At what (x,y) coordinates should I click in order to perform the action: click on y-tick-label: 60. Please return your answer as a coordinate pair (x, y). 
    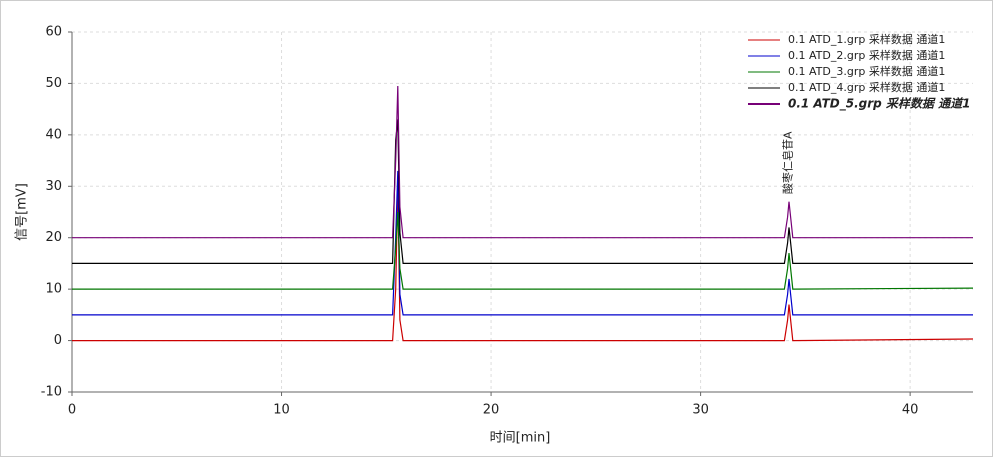
    Looking at the image, I should click on (53, 32).